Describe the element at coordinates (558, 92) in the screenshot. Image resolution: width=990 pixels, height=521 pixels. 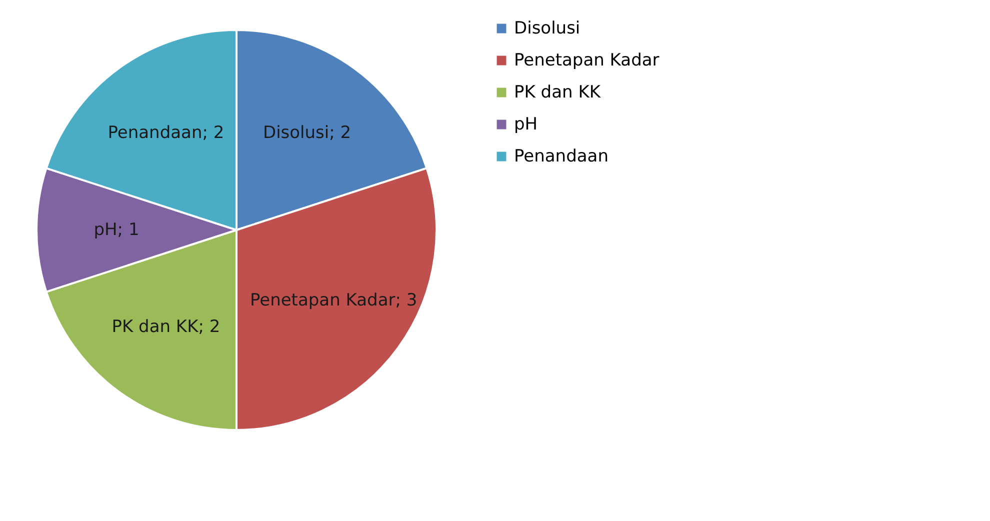
I see `legend-label: PK dan KK` at that location.